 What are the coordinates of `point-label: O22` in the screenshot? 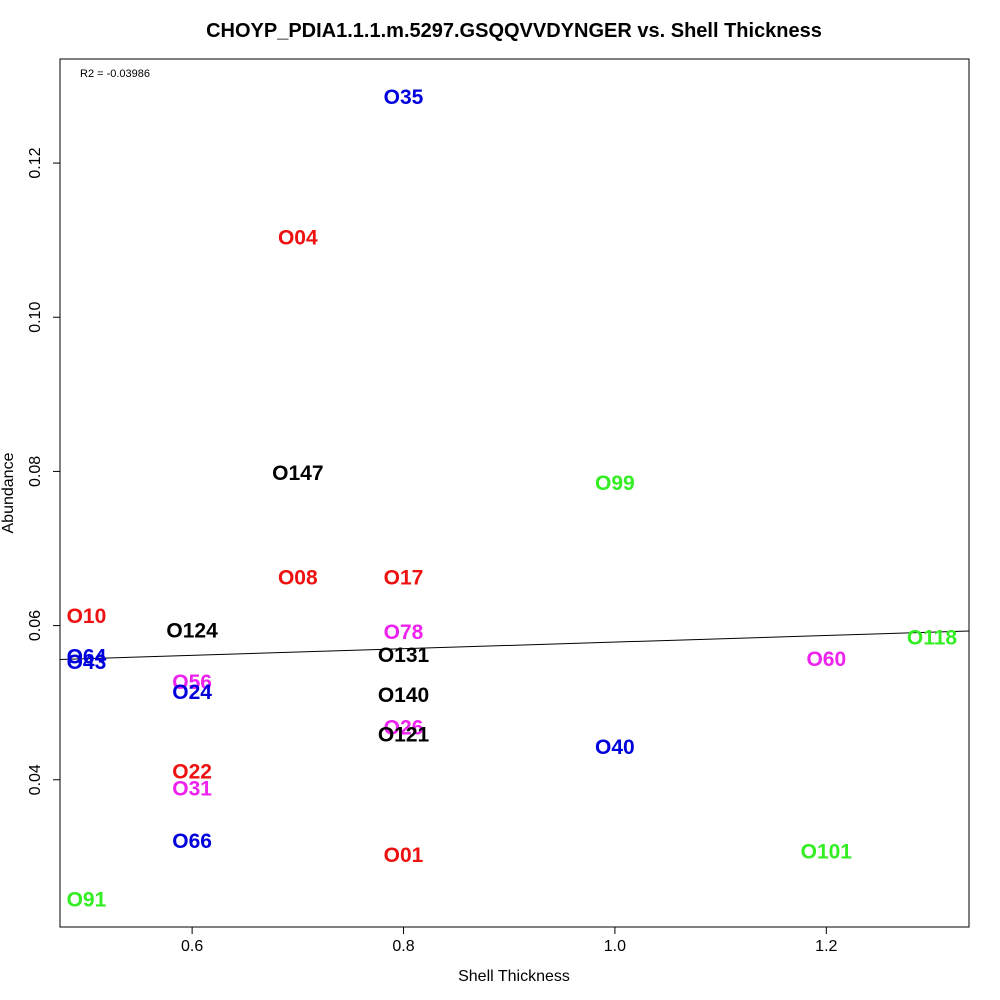 It's located at (192, 772).